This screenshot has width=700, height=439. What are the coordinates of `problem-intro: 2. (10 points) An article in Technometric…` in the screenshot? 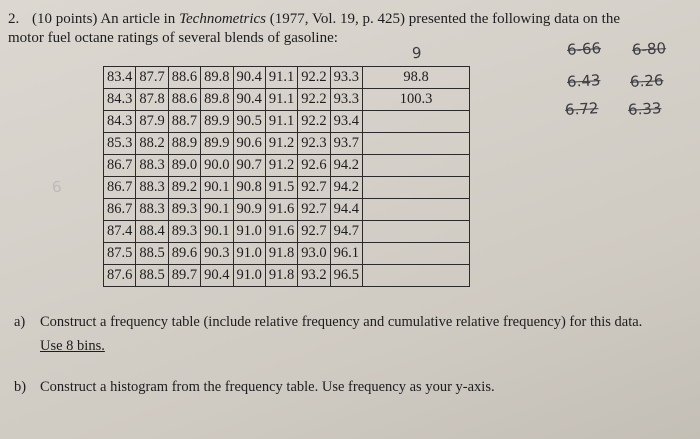 It's located at (333, 29).